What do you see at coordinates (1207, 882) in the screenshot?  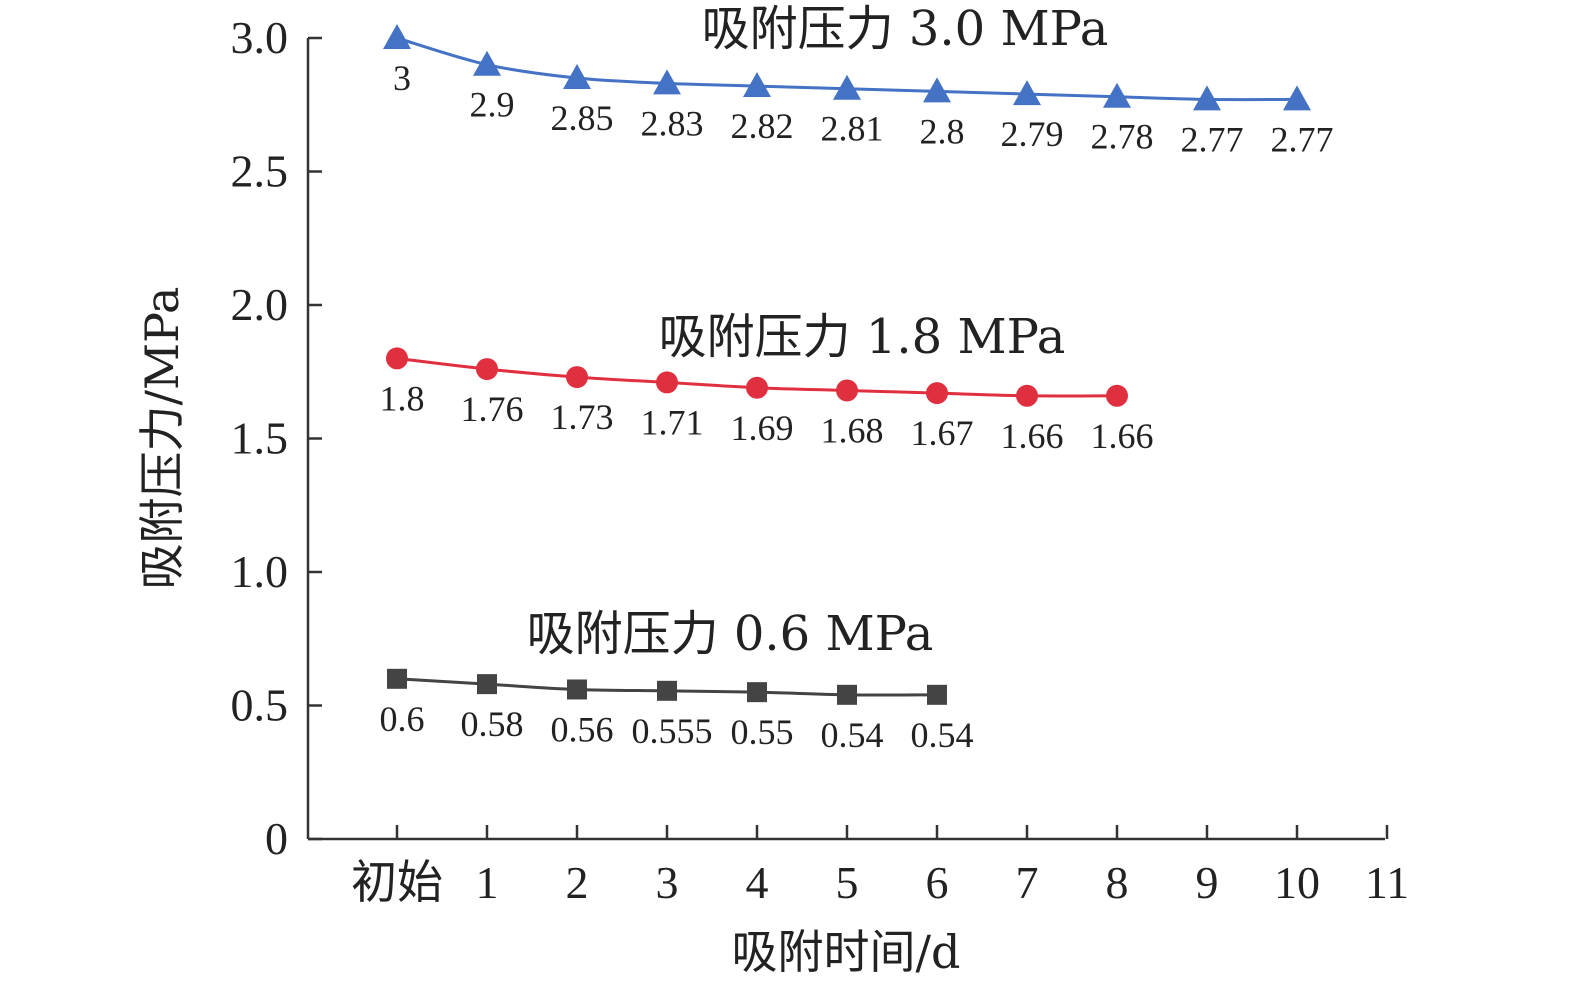 I see `x-tick-label: 9` at bounding box center [1207, 882].